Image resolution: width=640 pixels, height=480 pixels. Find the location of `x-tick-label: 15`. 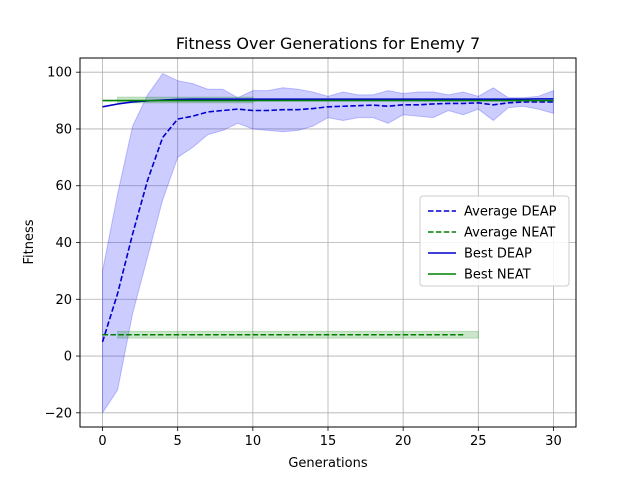

x-tick-label: 15 is located at coordinates (328, 441).